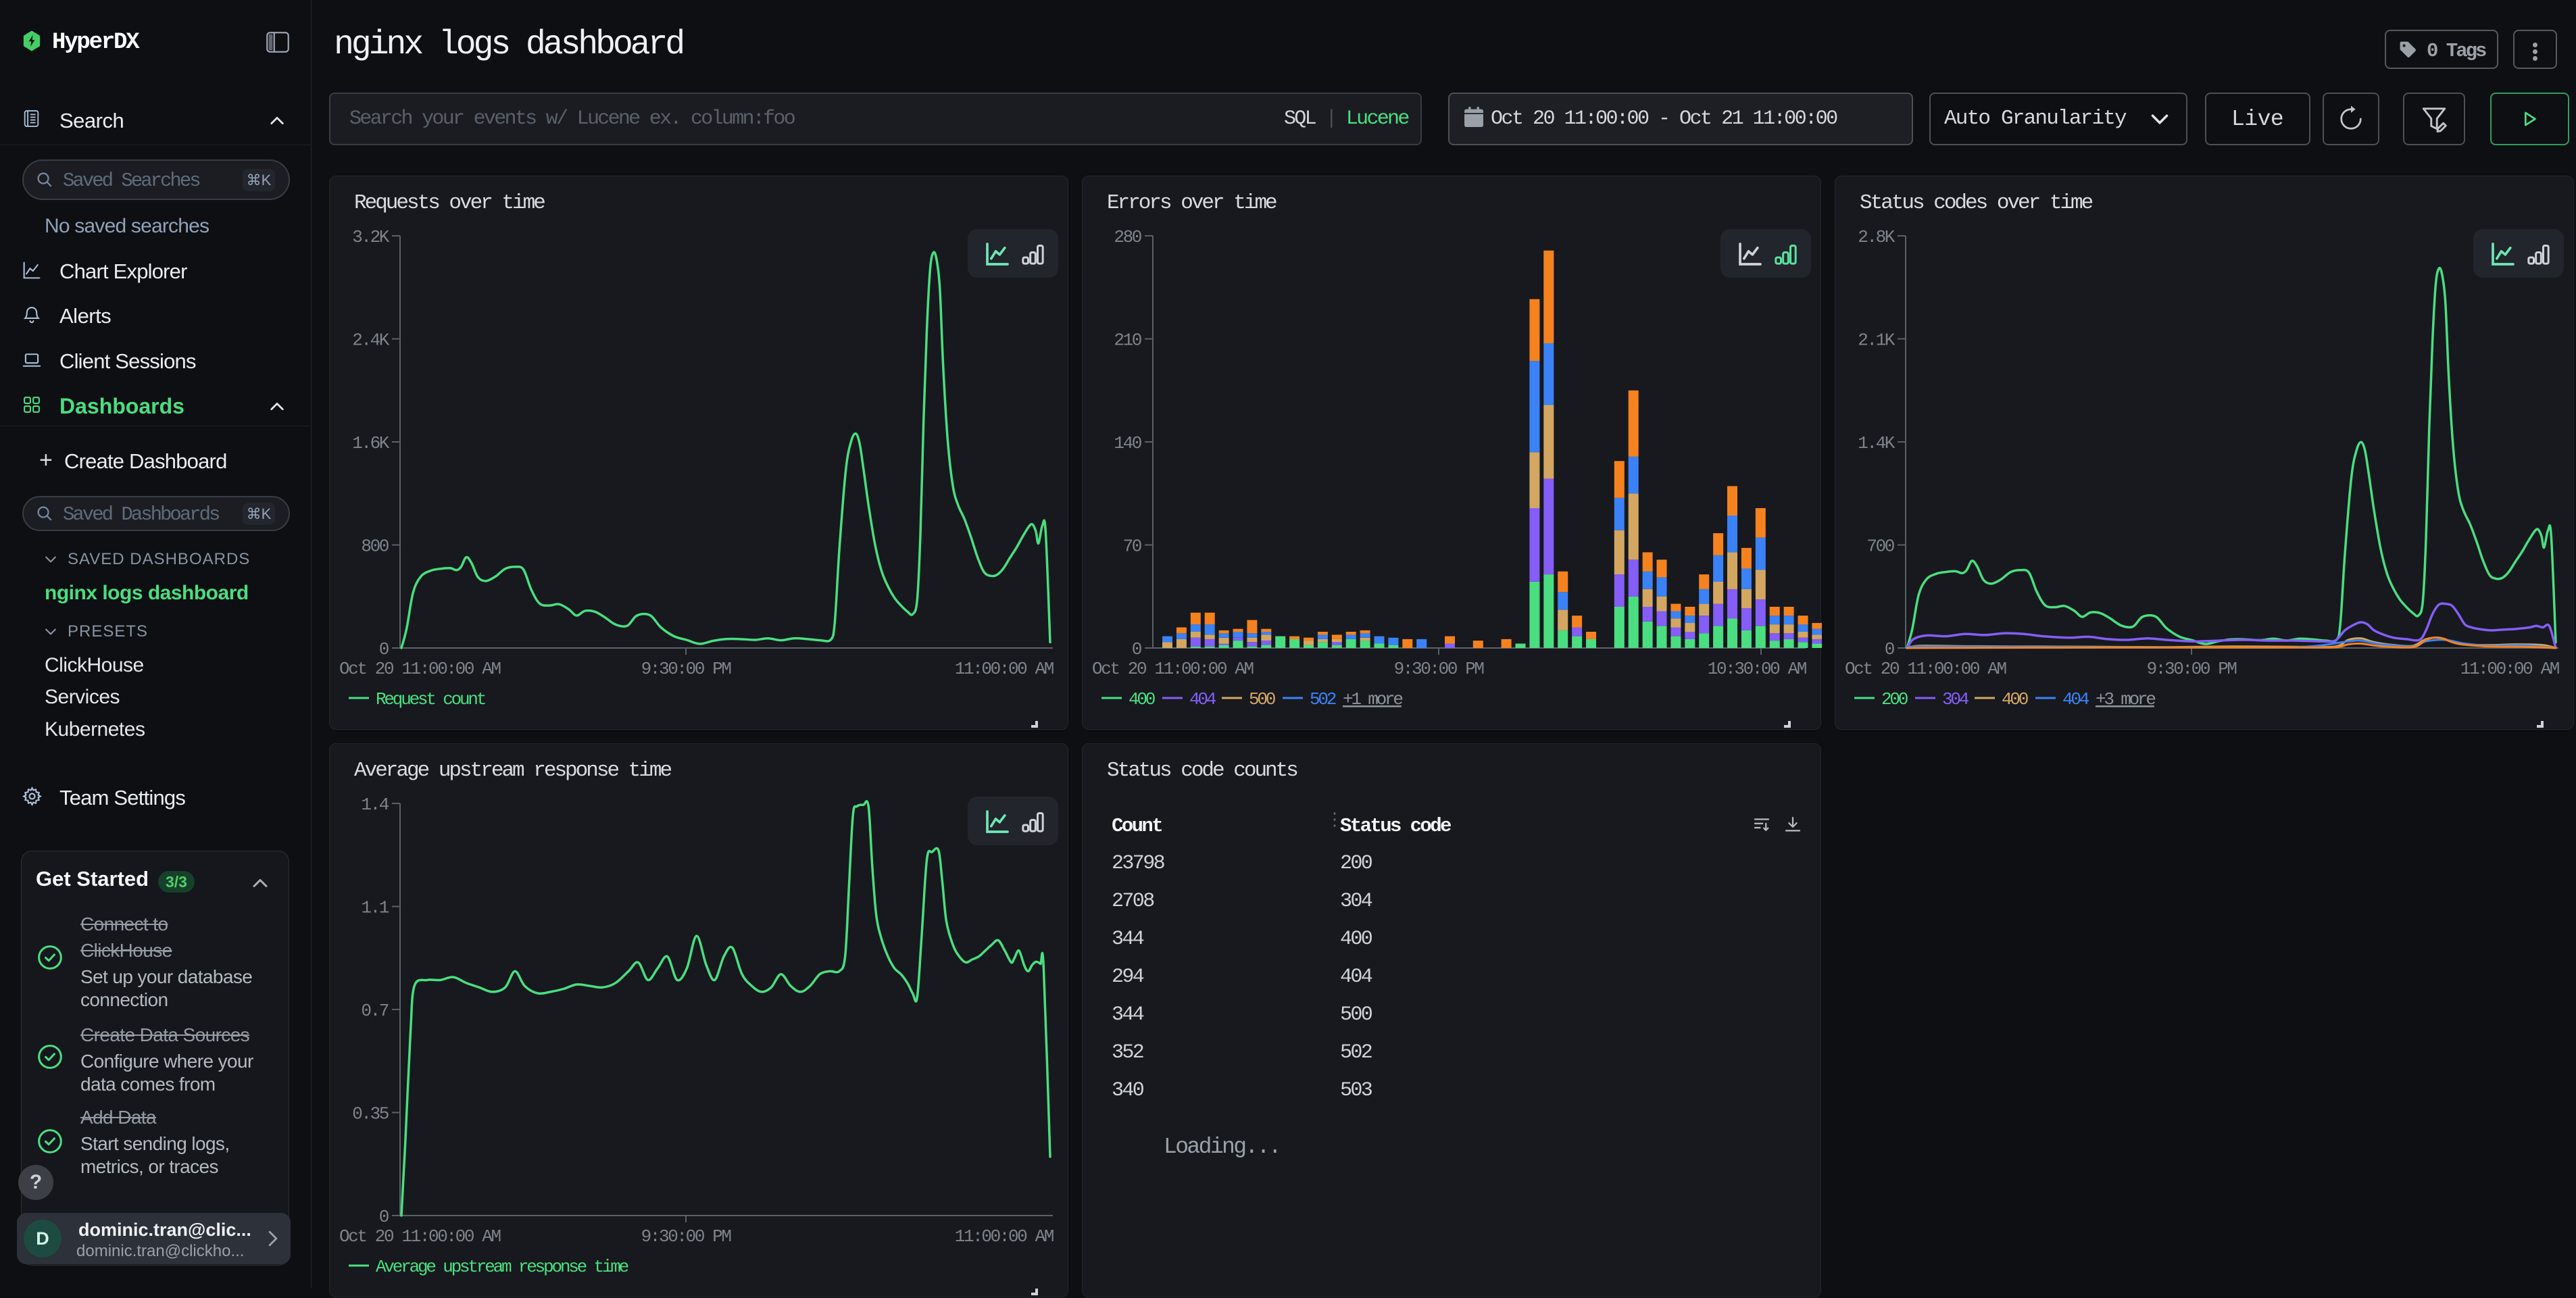 The image size is (2576, 1298). I want to click on svg-text: 2.4K, so click(371, 340).